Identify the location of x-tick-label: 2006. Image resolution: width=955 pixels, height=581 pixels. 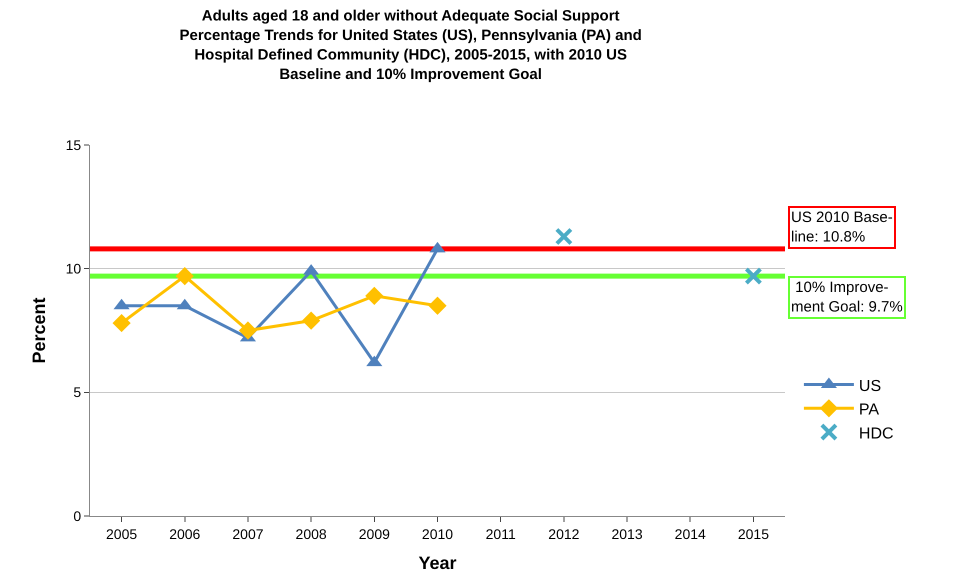
(185, 534).